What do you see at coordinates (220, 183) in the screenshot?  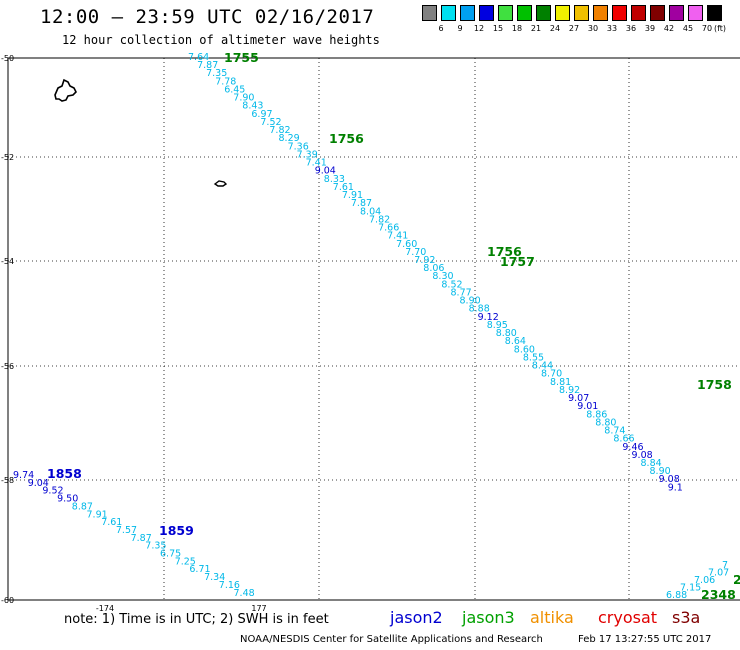 I see `island-small` at bounding box center [220, 183].